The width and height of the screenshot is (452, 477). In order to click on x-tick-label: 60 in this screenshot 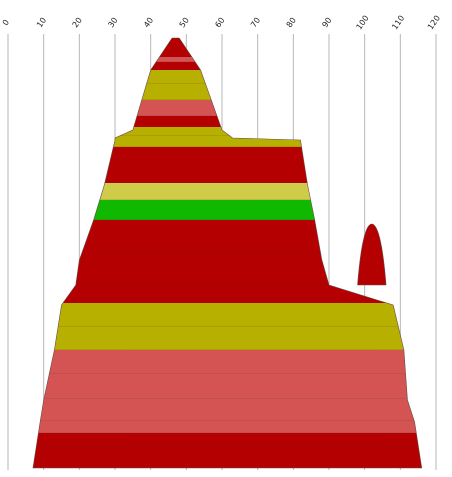, I will do `click(219, 23)`.